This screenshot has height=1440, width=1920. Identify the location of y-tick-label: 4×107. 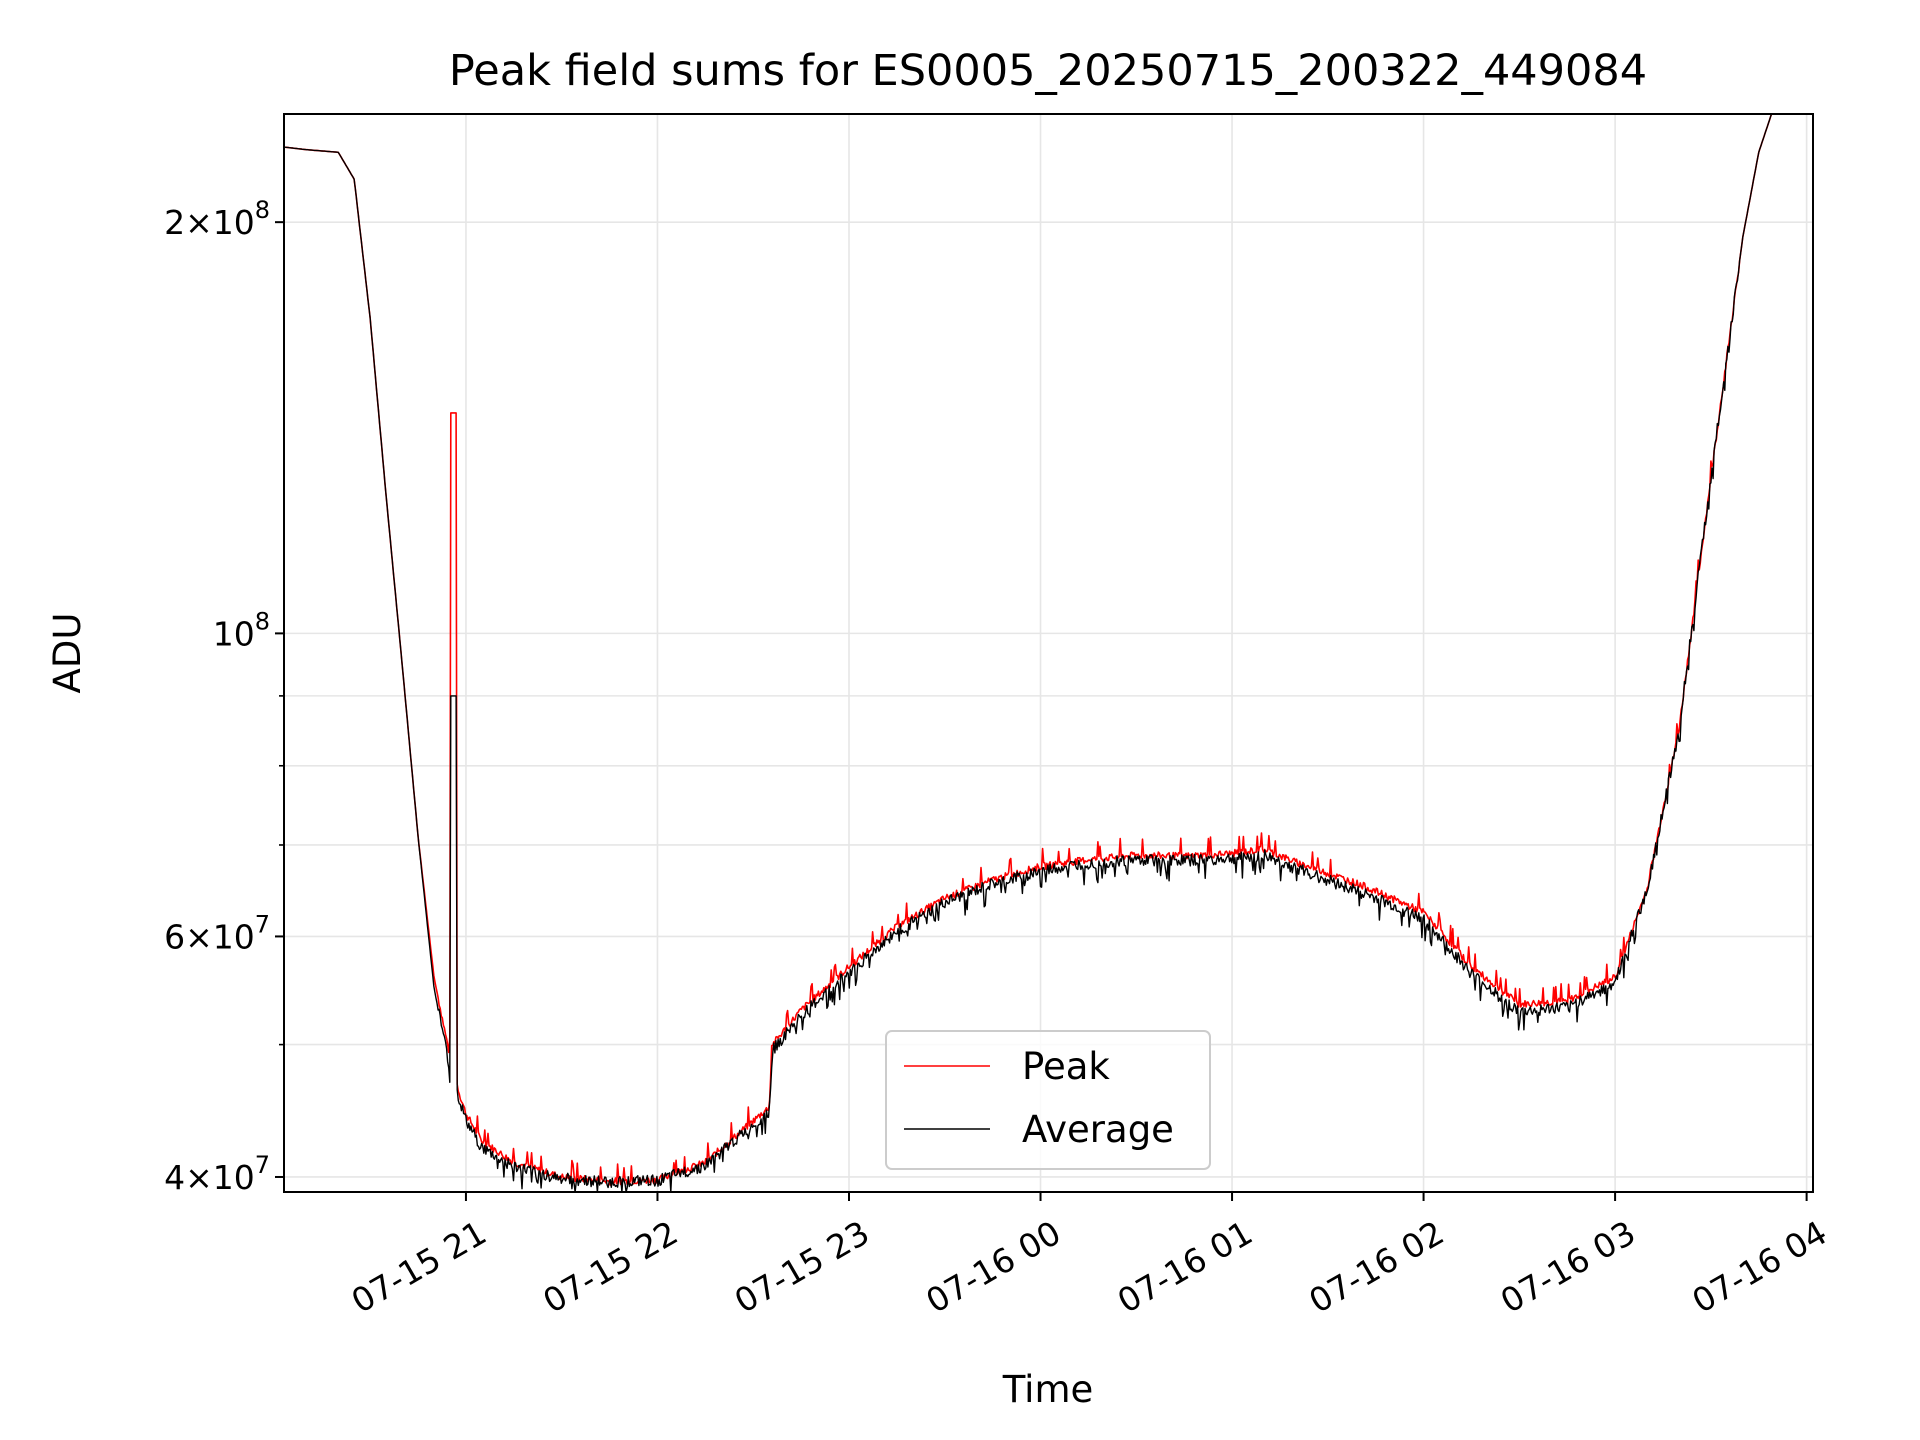
(217, 1174).